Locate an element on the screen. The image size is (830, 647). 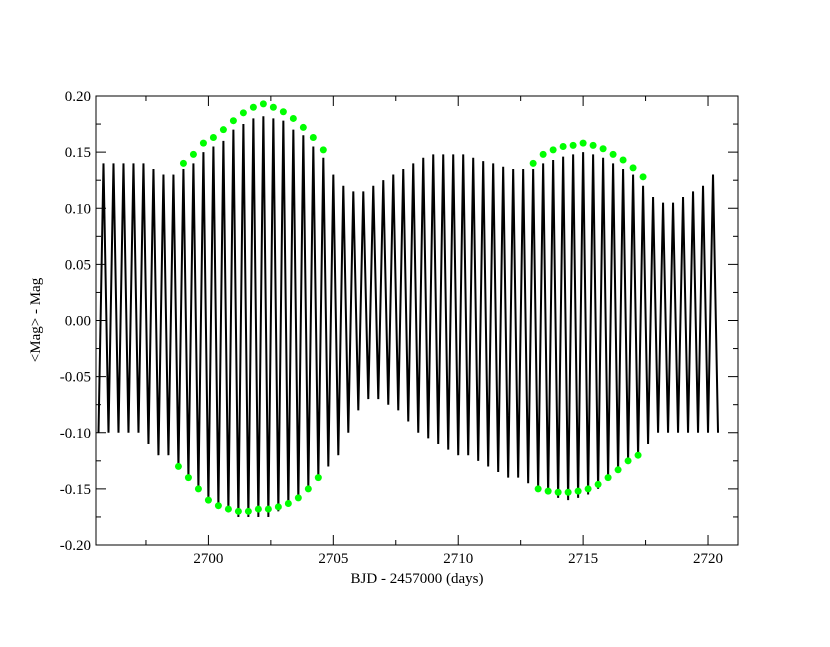
y-tick-label: -0.05 is located at coordinates (75, 378).